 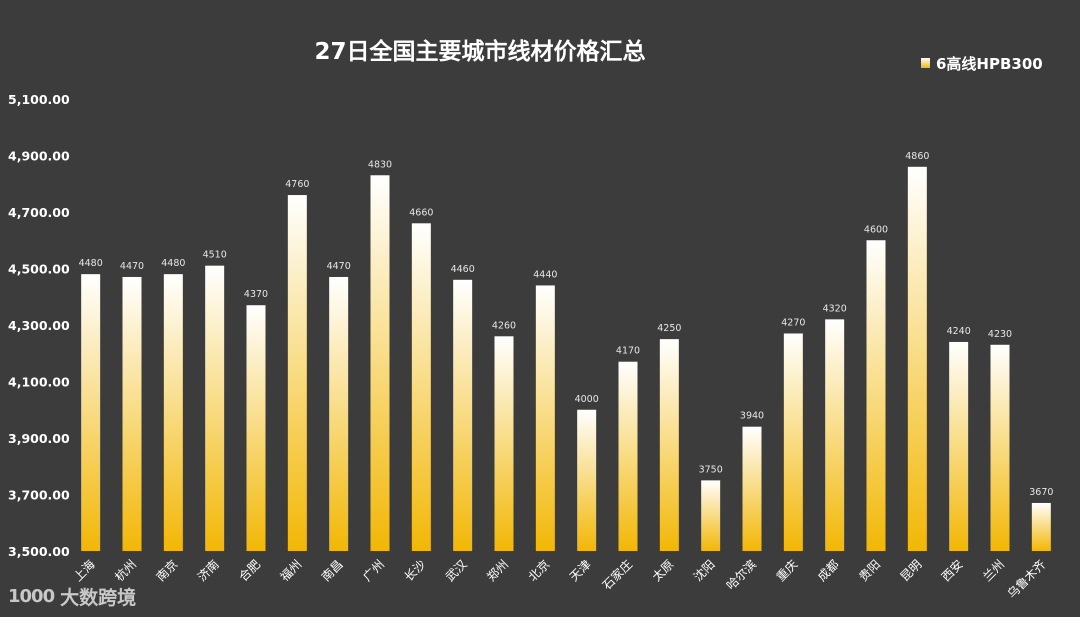 What do you see at coordinates (539, 570) in the screenshot?
I see `x-tick-label: 北京` at bounding box center [539, 570].